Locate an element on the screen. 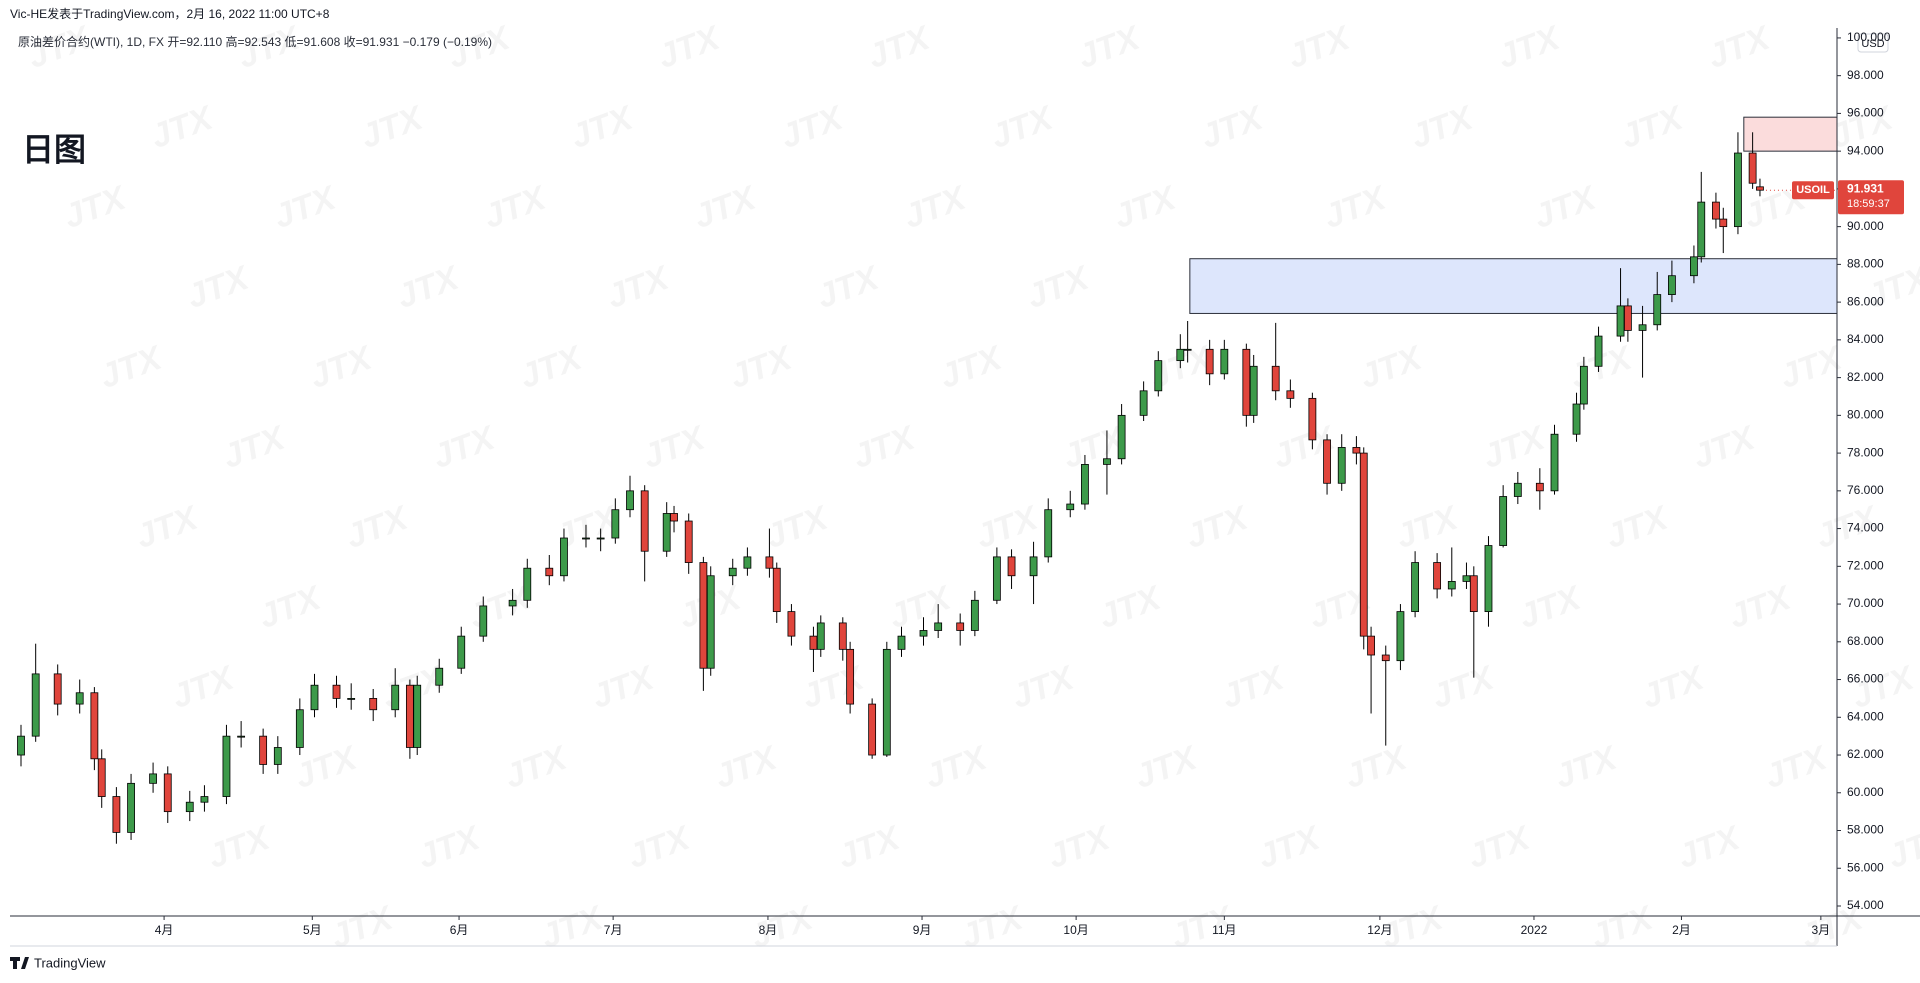  y-tick-label: 60.000 is located at coordinates (1865, 792).